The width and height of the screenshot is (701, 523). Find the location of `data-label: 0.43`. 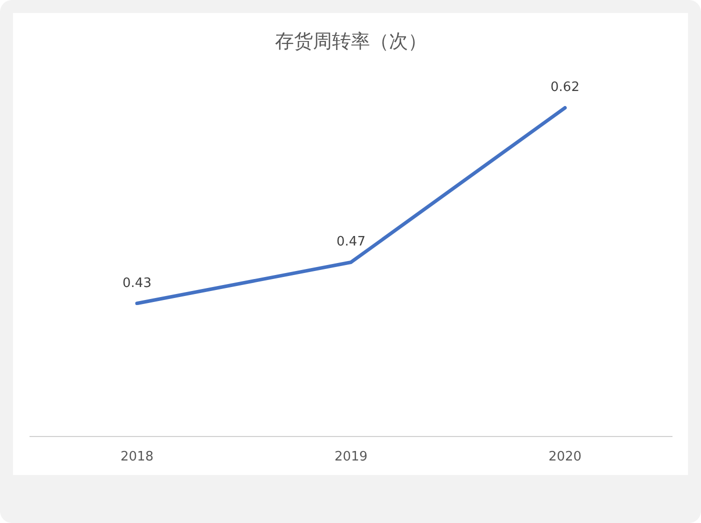

data-label: 0.43 is located at coordinates (137, 283).